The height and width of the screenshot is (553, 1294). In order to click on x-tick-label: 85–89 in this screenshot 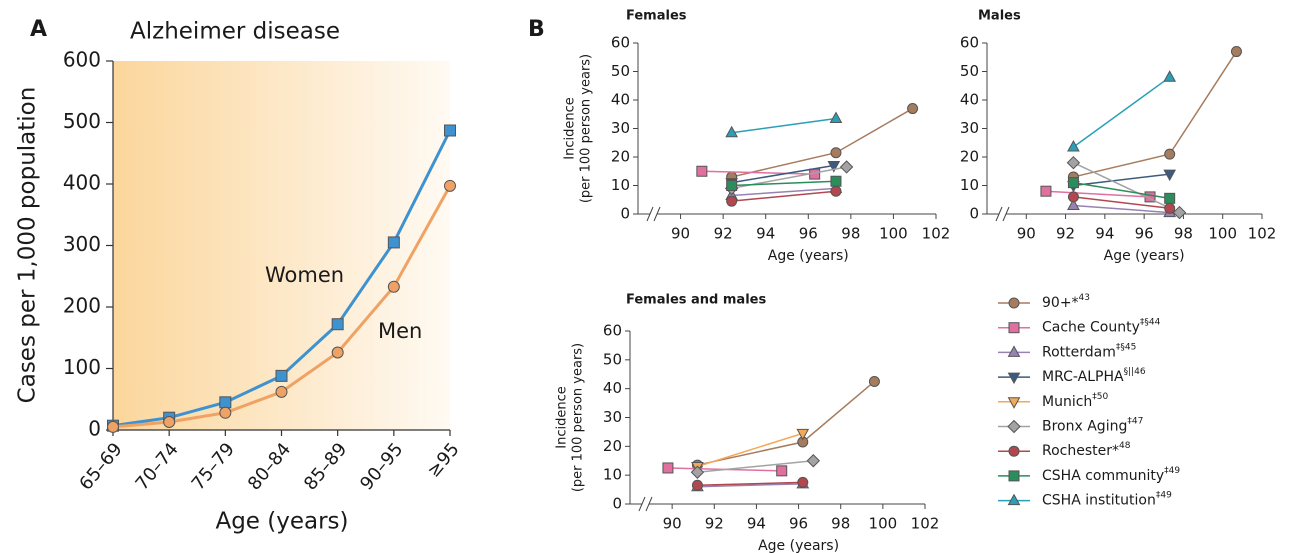, I will do `click(325, 466)`.